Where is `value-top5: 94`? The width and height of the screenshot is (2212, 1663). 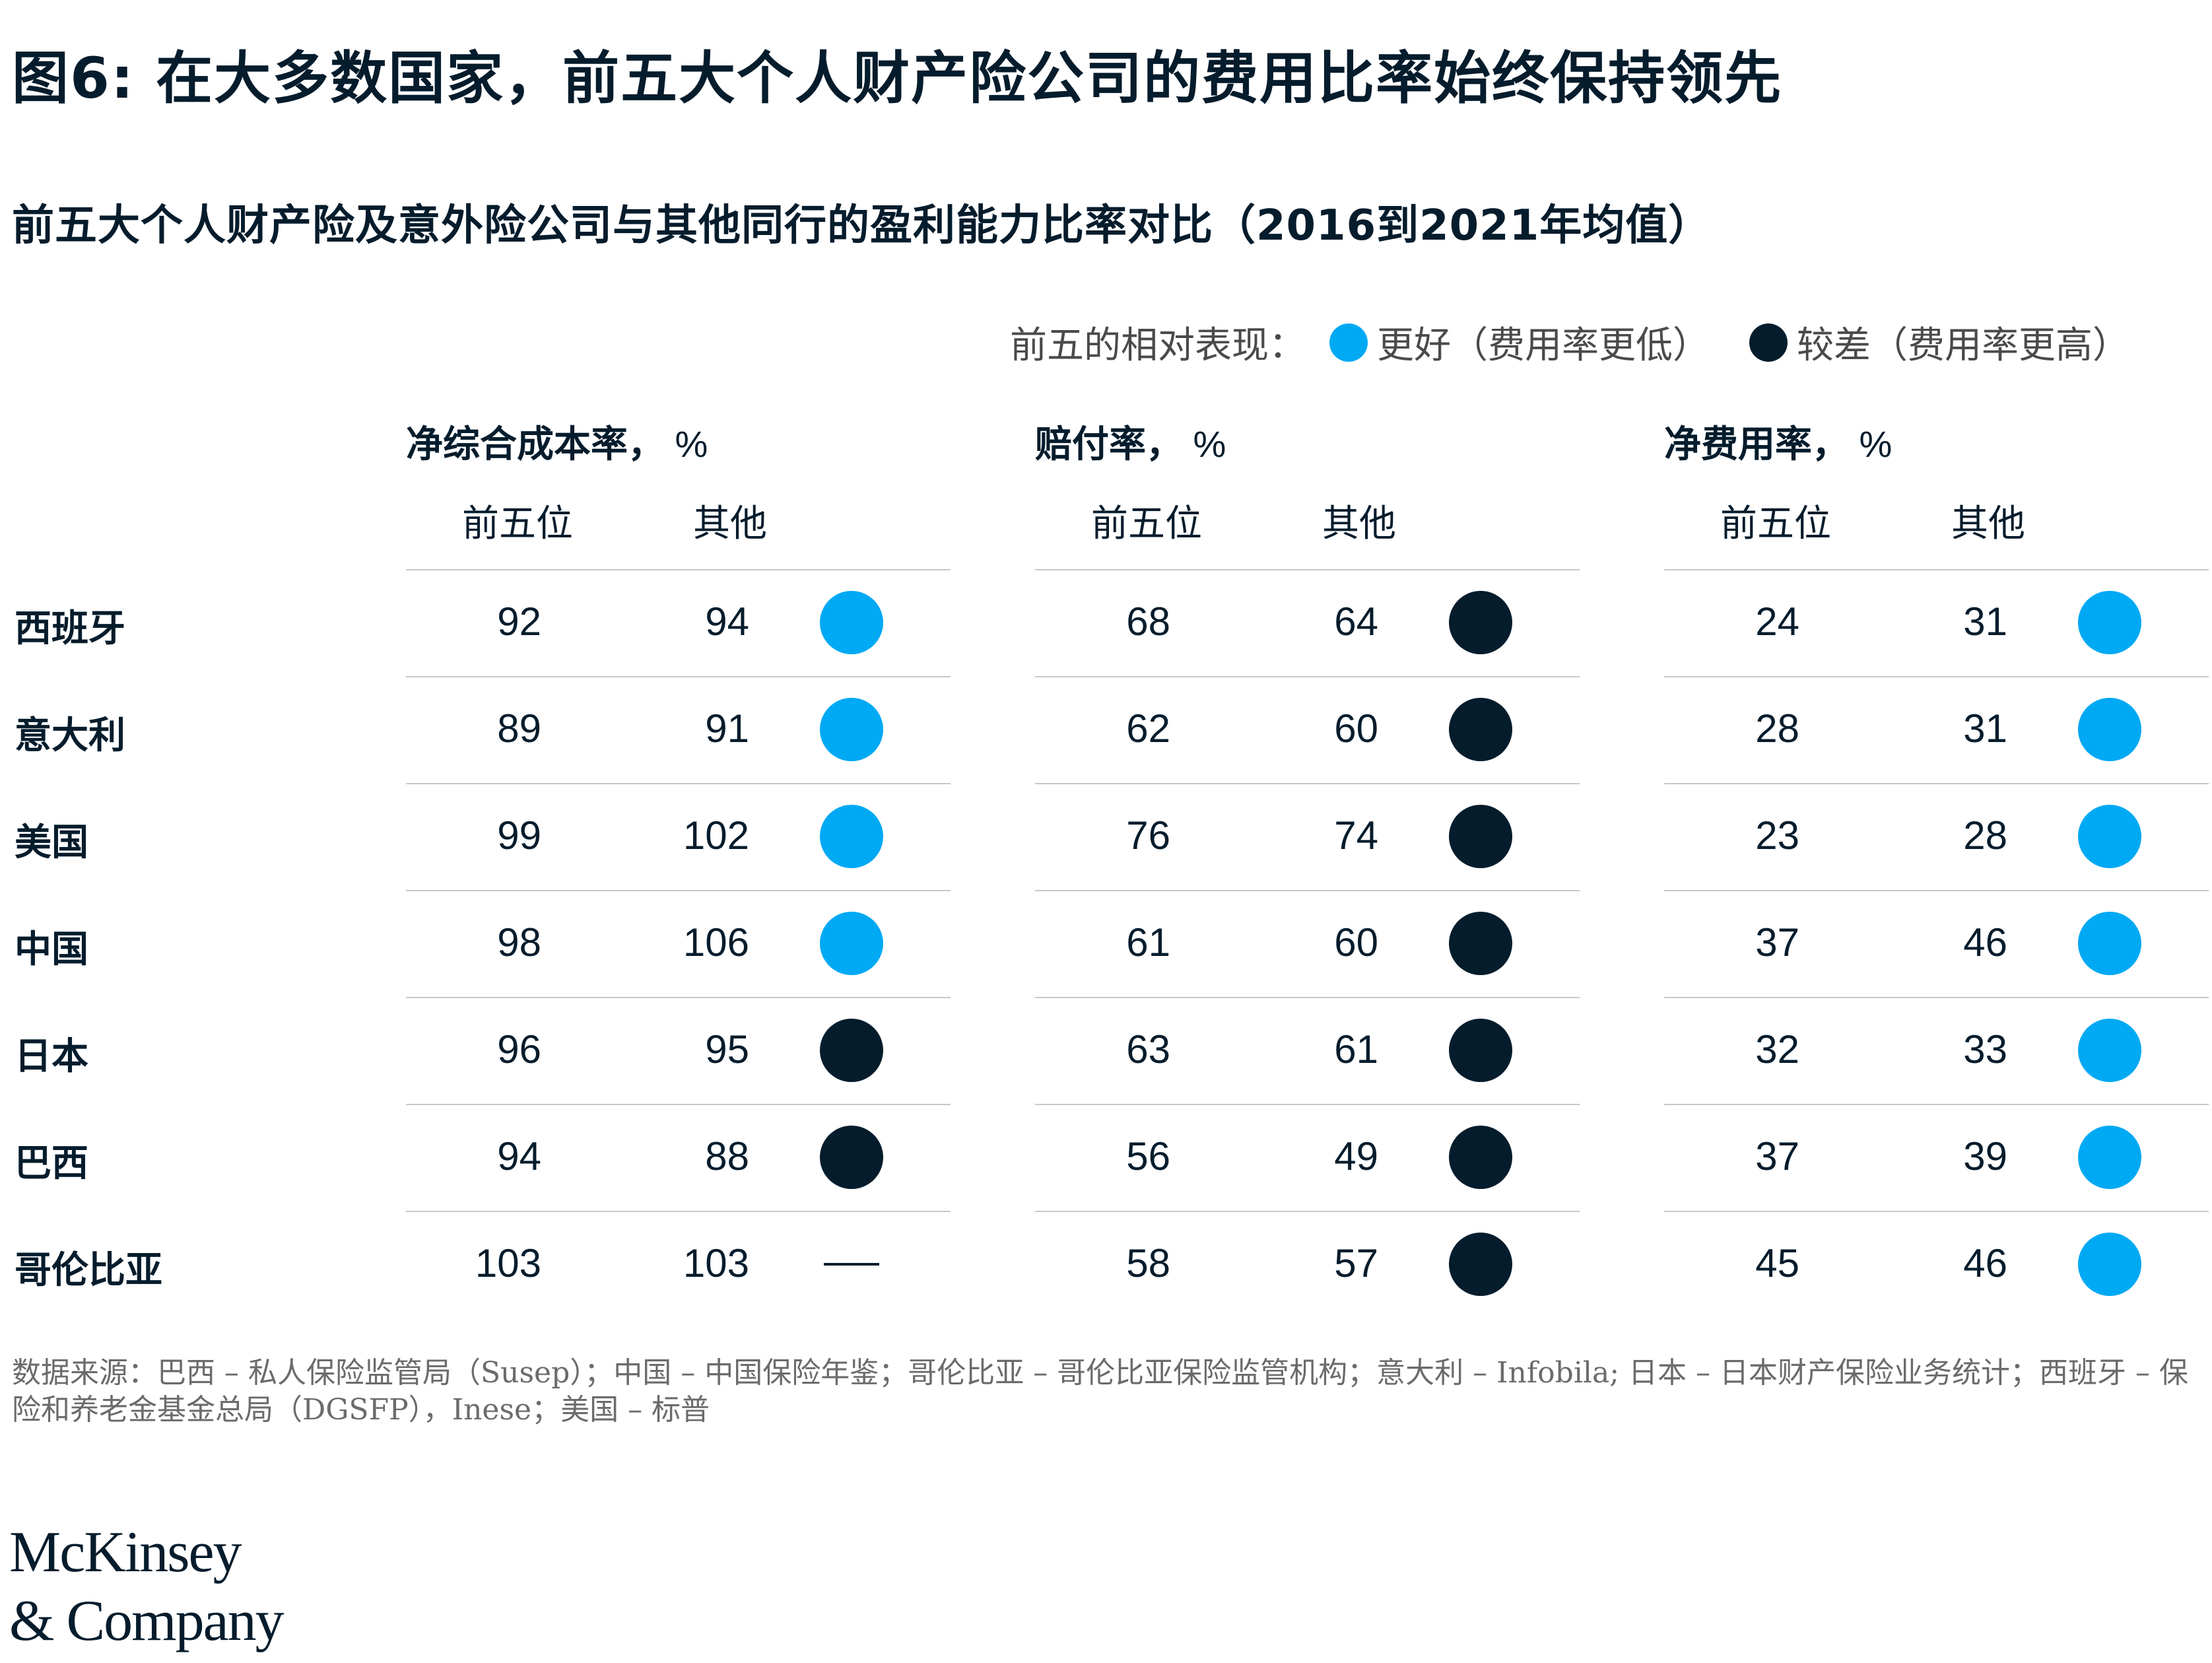
value-top5: 94 is located at coordinates (519, 1156).